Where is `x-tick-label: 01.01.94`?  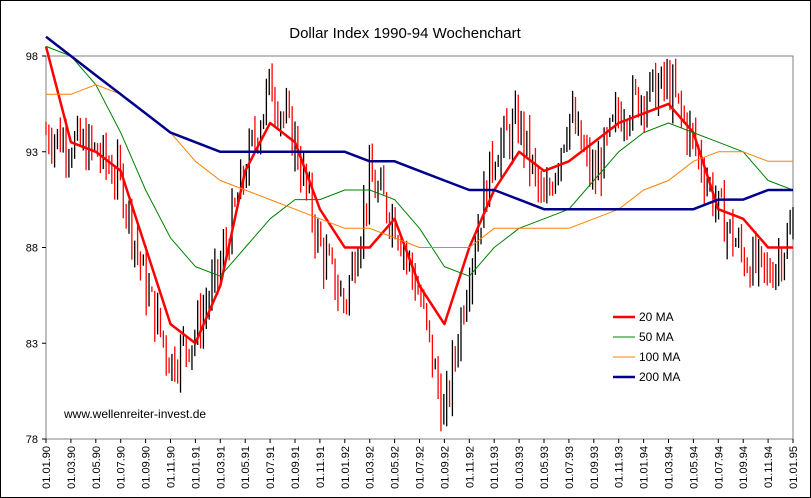 x-tick-label: 01.01.94 is located at coordinates (645, 467).